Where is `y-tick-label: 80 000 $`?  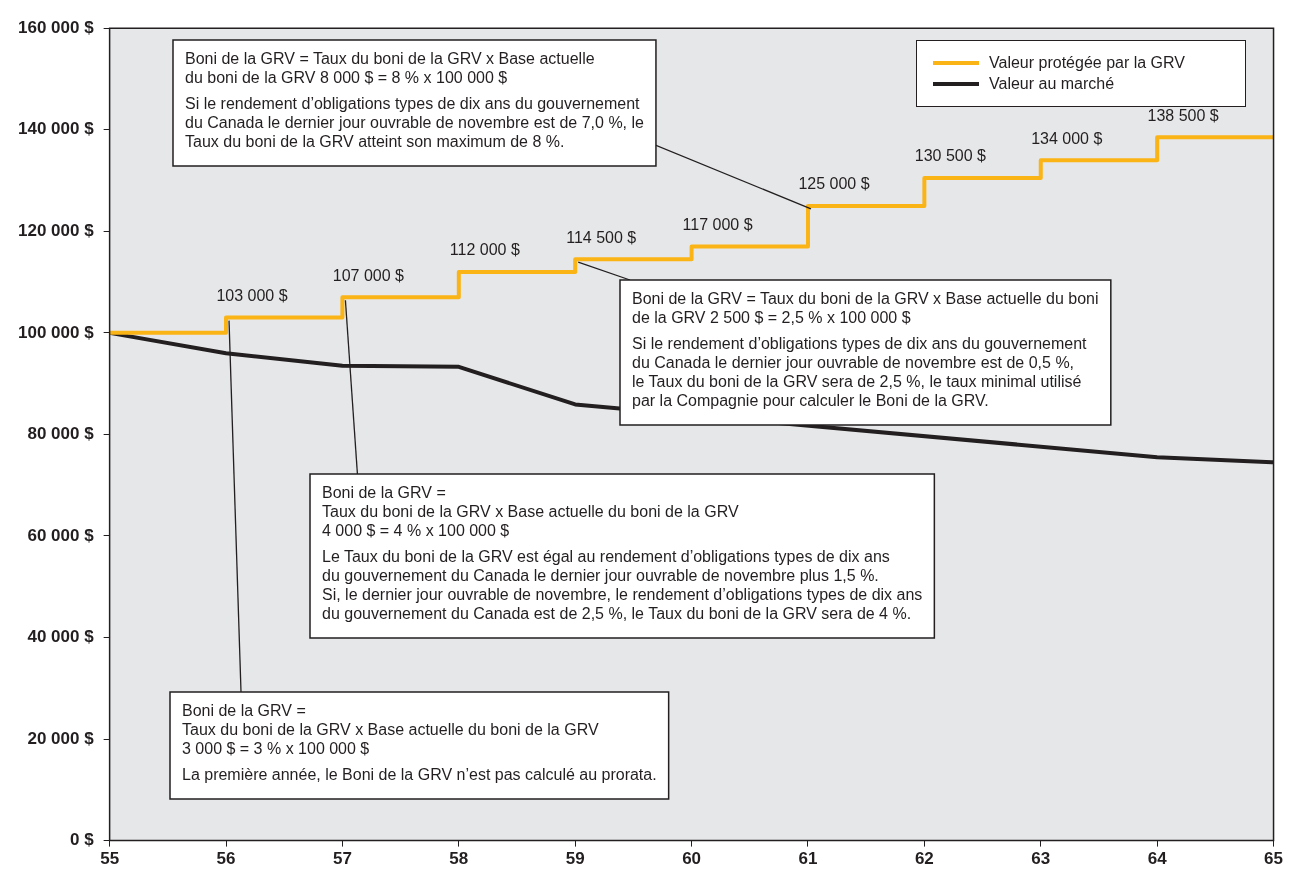
y-tick-label: 80 000 $ is located at coordinates (61, 434).